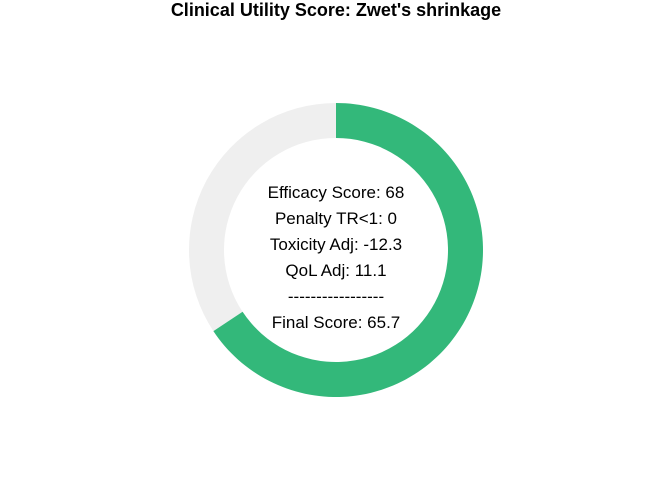 The height and width of the screenshot is (480, 672). Describe the element at coordinates (336, 10) in the screenshot. I see `chart-title: Clinical Utility Score: Zwet's shrinkage` at that location.